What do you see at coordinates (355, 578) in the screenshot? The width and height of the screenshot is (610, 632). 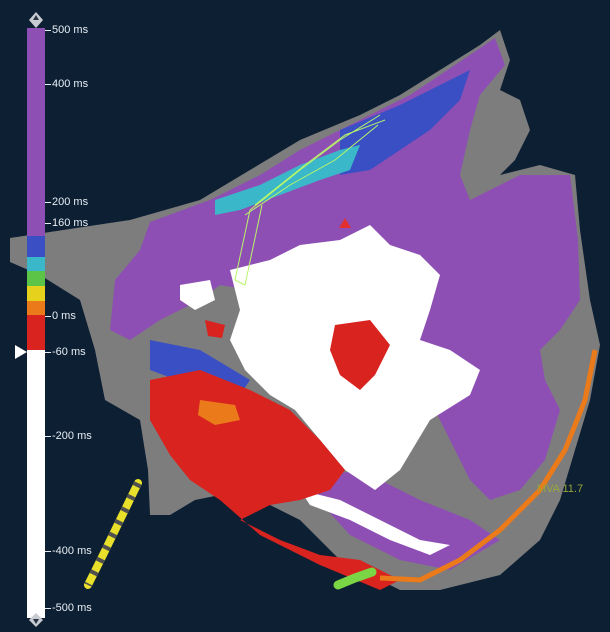 I see `green-catheter` at bounding box center [355, 578].